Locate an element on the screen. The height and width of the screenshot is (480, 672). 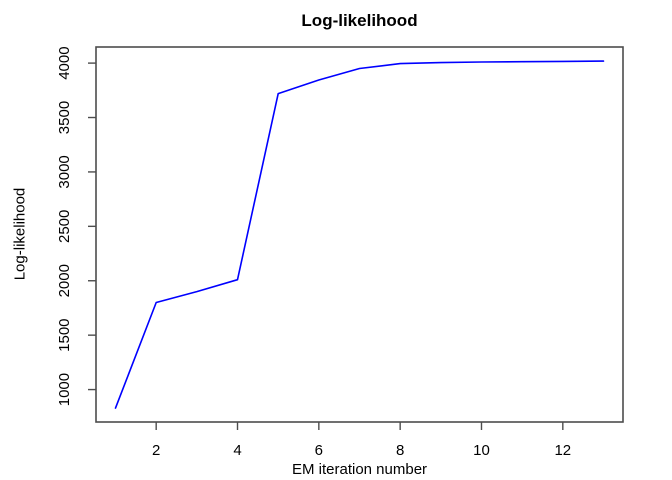
chart-title: Log-likelihood is located at coordinates (359, 20).